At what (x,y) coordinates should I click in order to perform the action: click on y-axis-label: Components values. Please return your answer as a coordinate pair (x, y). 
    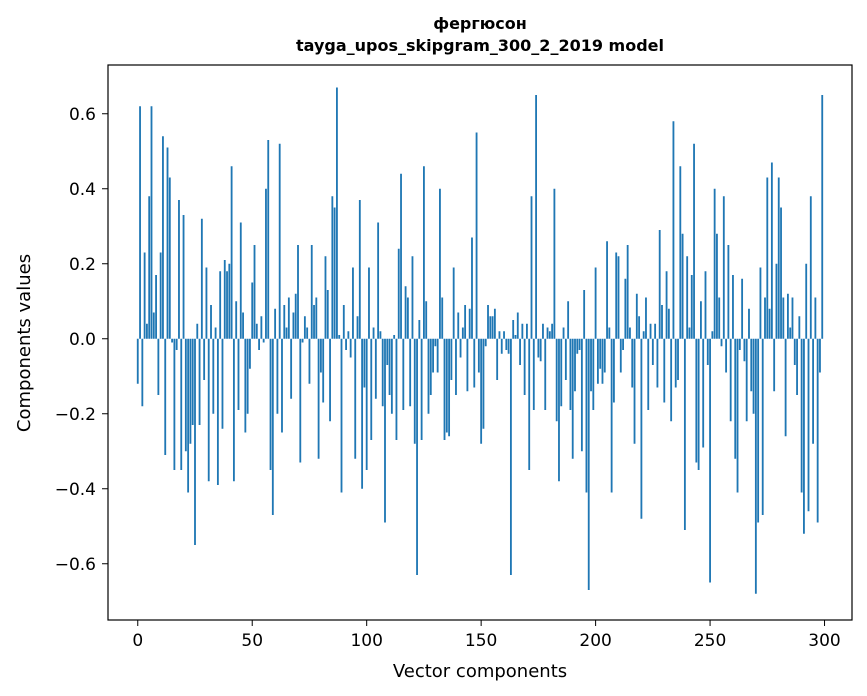
    Looking at the image, I should click on (24, 343).